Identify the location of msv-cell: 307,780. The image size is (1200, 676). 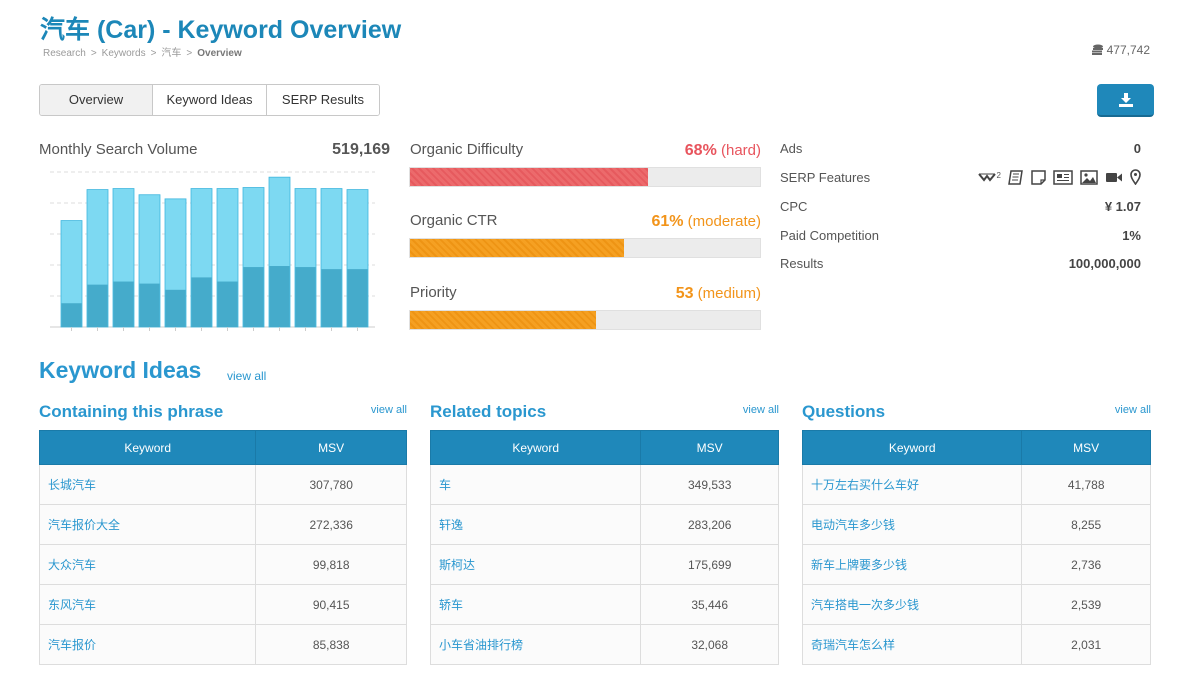
(331, 484).